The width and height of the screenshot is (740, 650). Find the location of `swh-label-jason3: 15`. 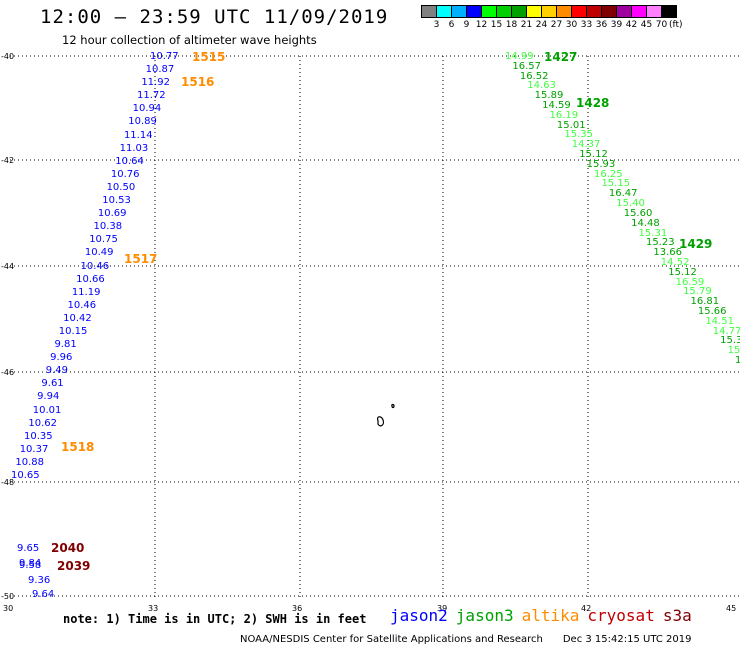

swh-label-jason3: 15 is located at coordinates (737, 360).